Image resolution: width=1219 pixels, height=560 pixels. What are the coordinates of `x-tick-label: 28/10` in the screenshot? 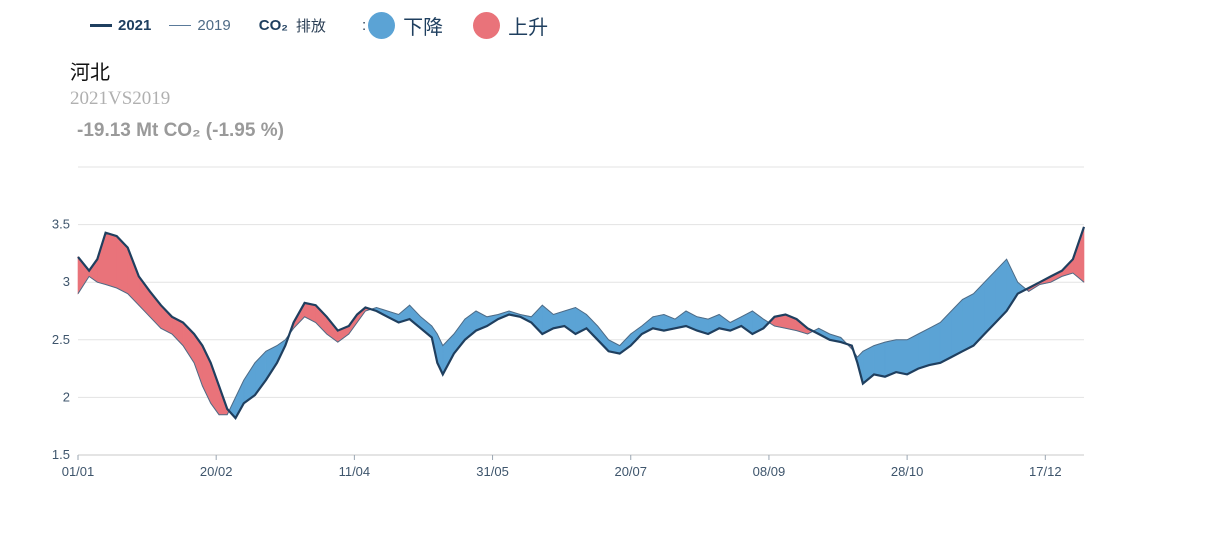 It's located at (907, 471).